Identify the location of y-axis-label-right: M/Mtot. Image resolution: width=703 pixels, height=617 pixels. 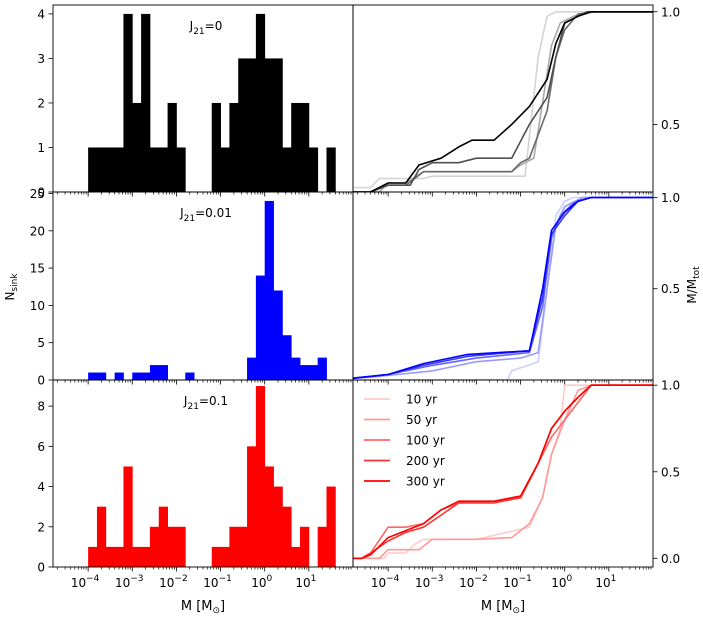
(693, 285).